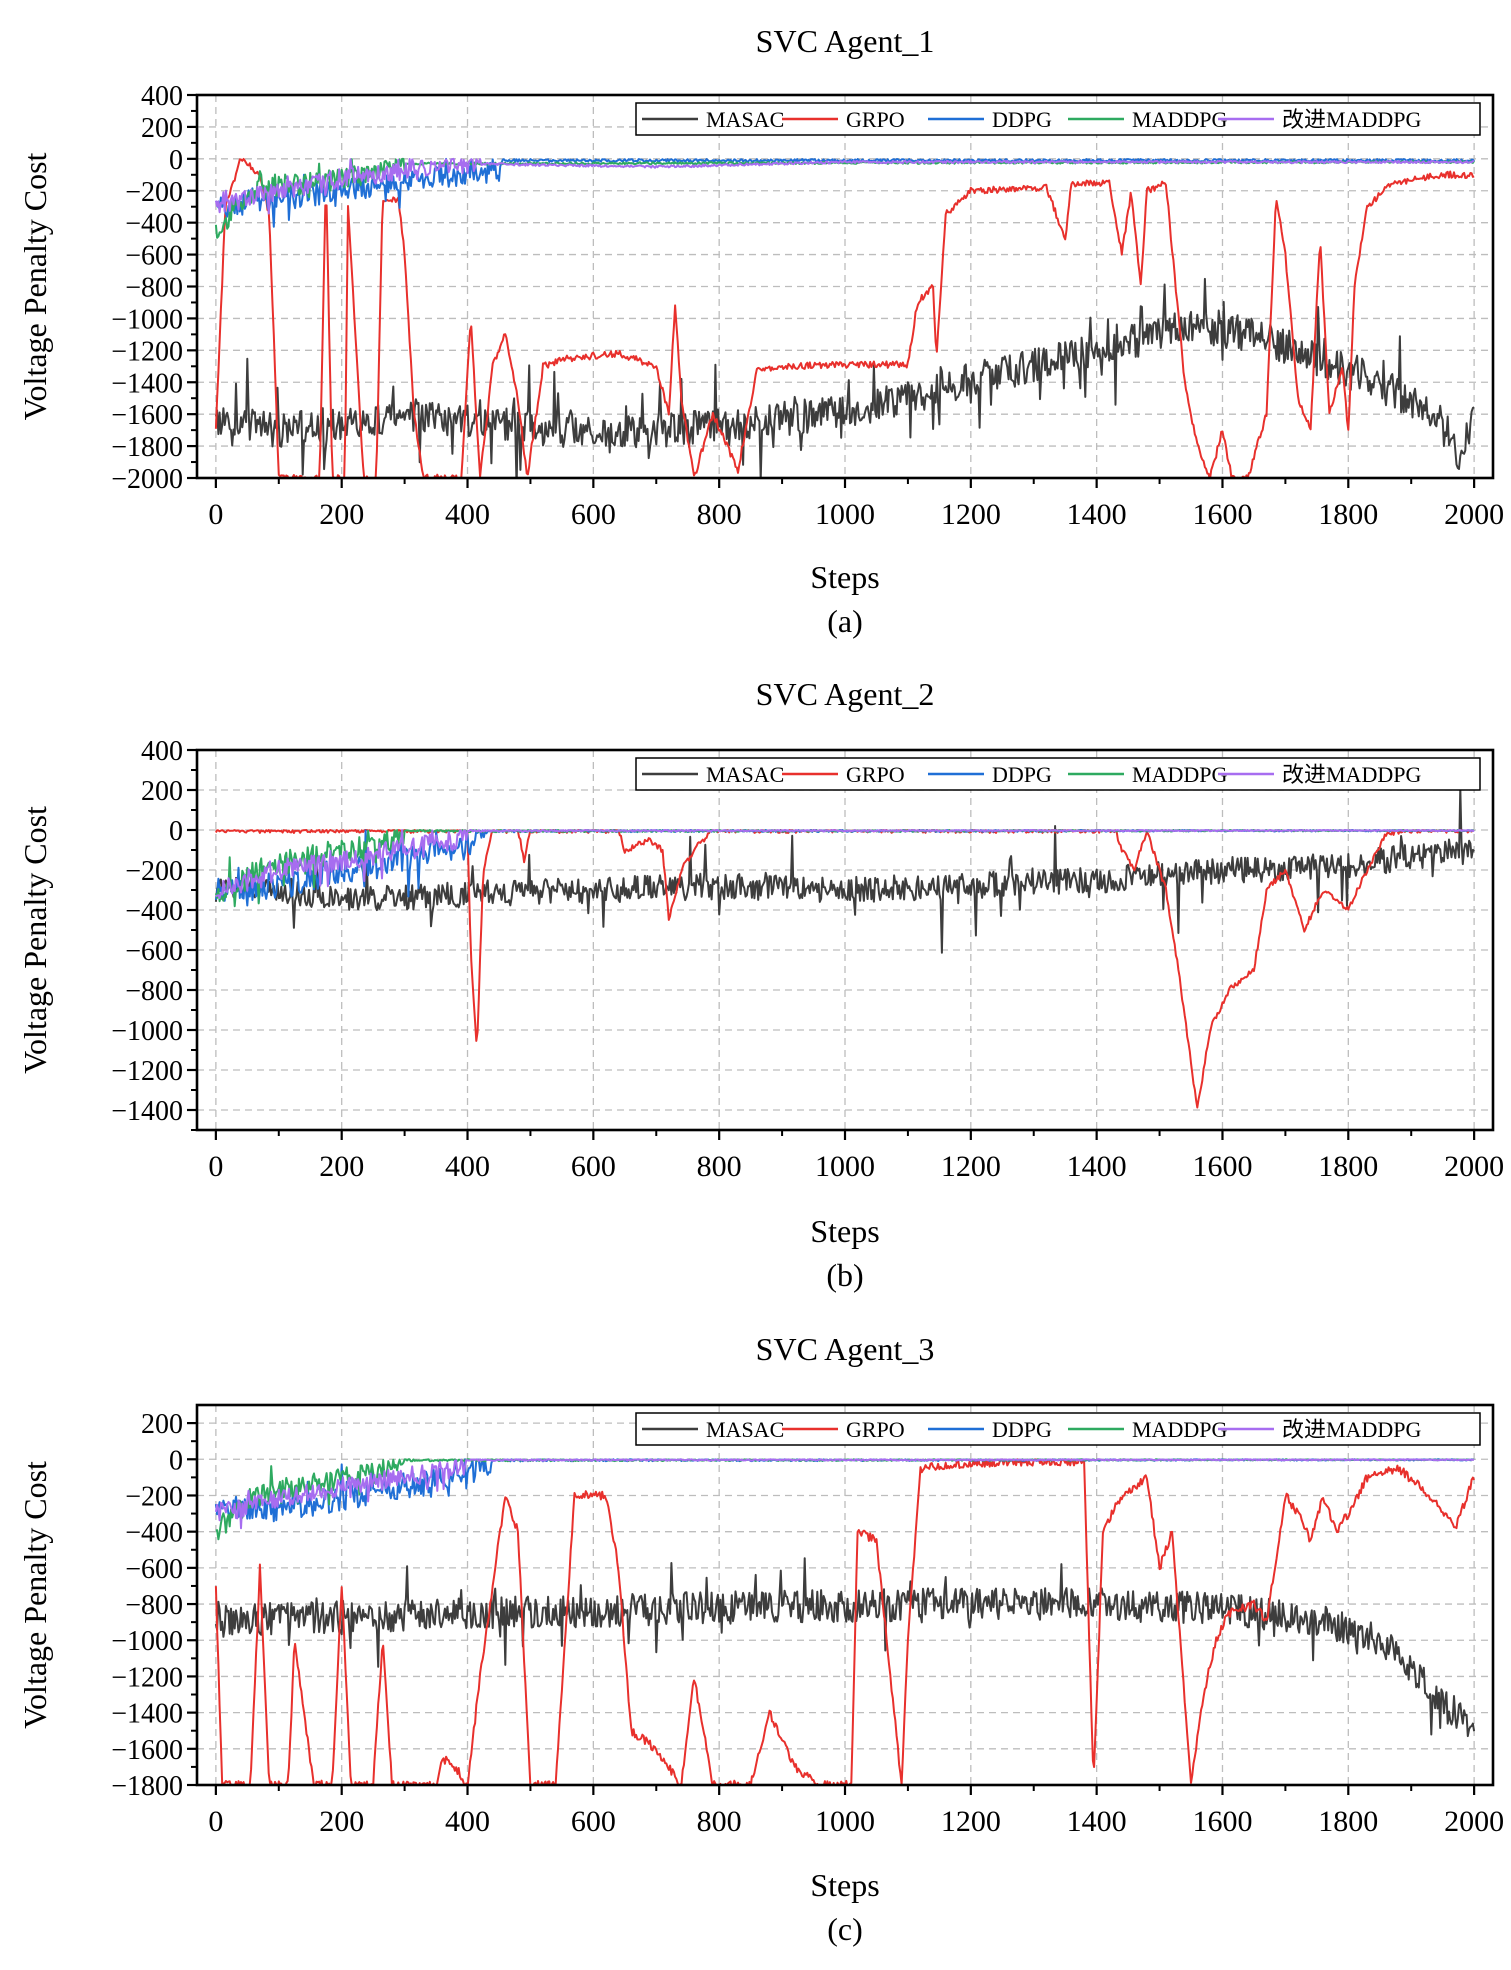 This screenshot has width=1511, height=1970. What do you see at coordinates (341, 1821) in the screenshot?
I see `x-tick-label: 200` at bounding box center [341, 1821].